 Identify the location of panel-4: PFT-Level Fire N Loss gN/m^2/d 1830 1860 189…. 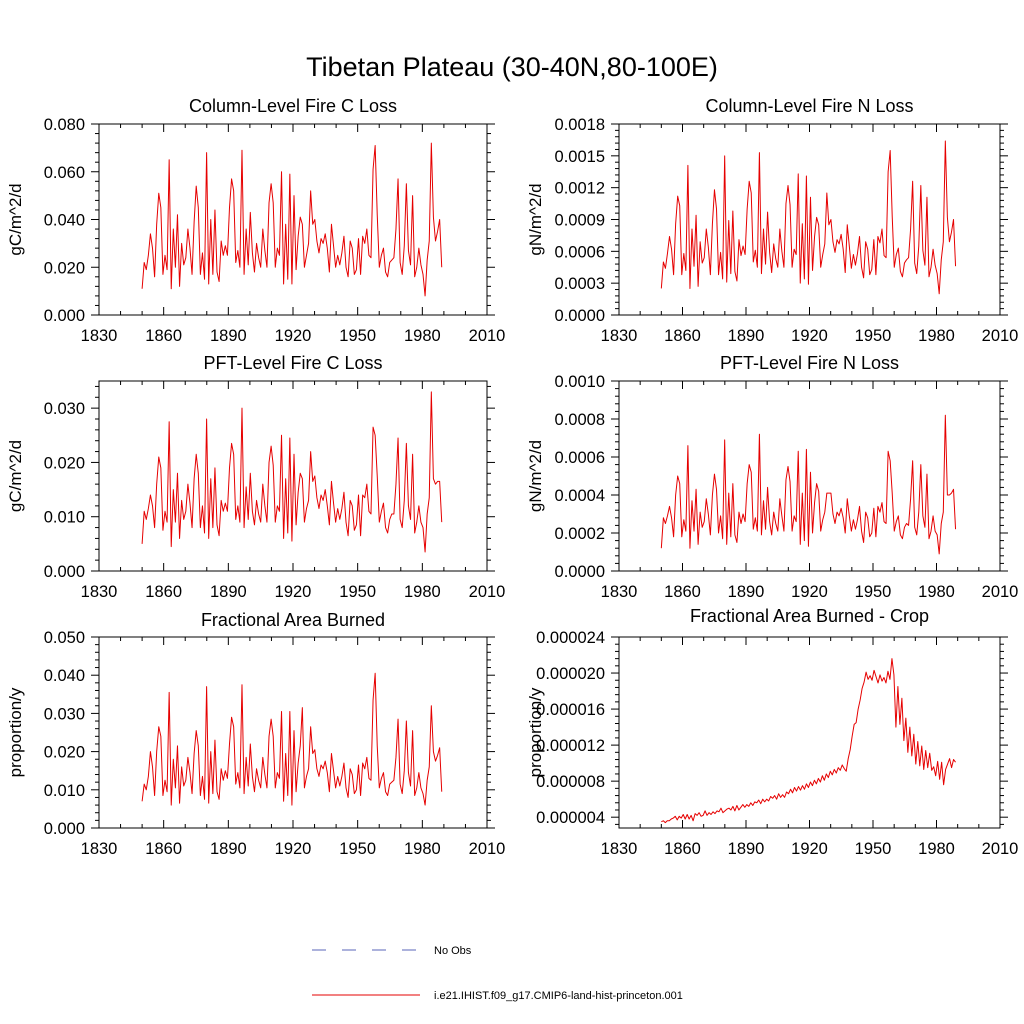
(772, 477).